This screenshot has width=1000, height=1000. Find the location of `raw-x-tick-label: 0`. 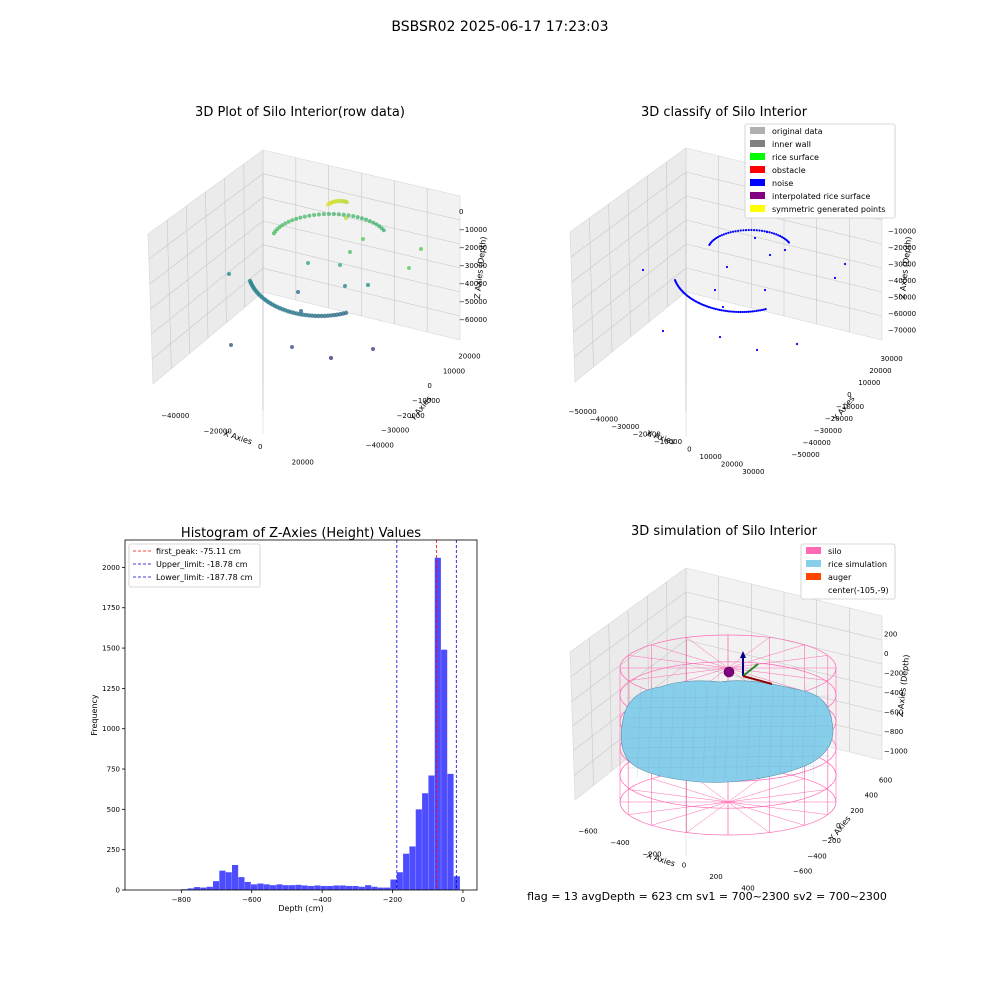

raw-x-tick-label: 0 is located at coordinates (260, 447).